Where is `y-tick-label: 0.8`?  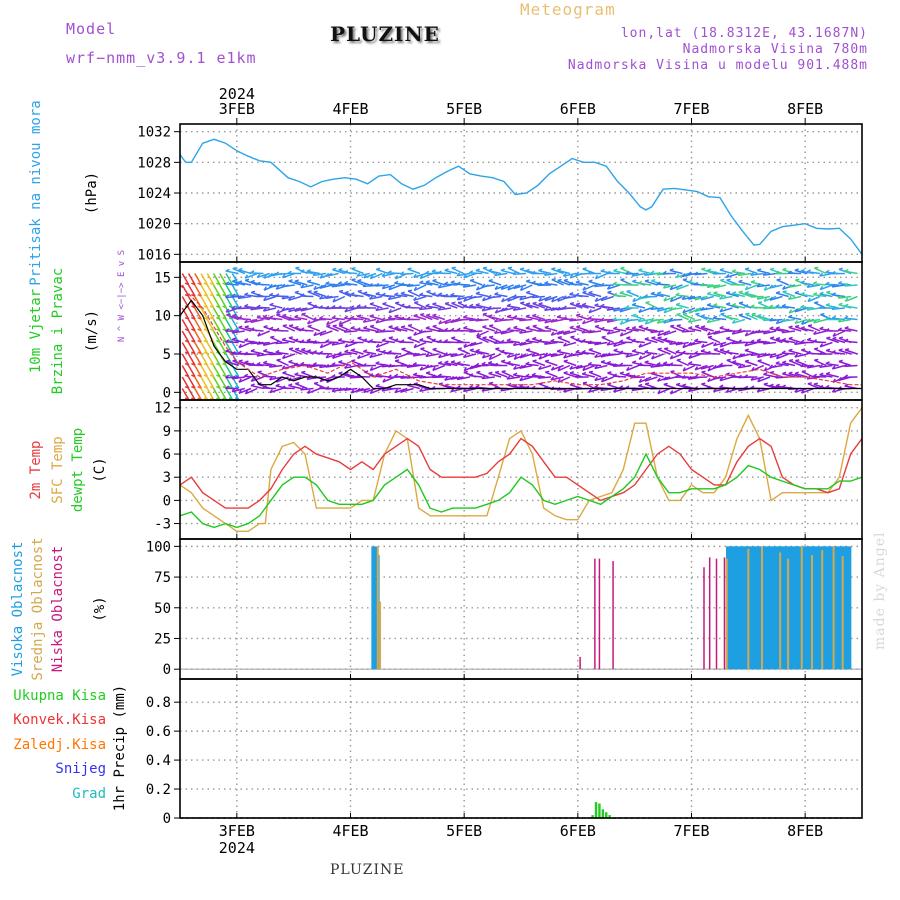
y-tick-label: 0.8 is located at coordinates (158, 703).